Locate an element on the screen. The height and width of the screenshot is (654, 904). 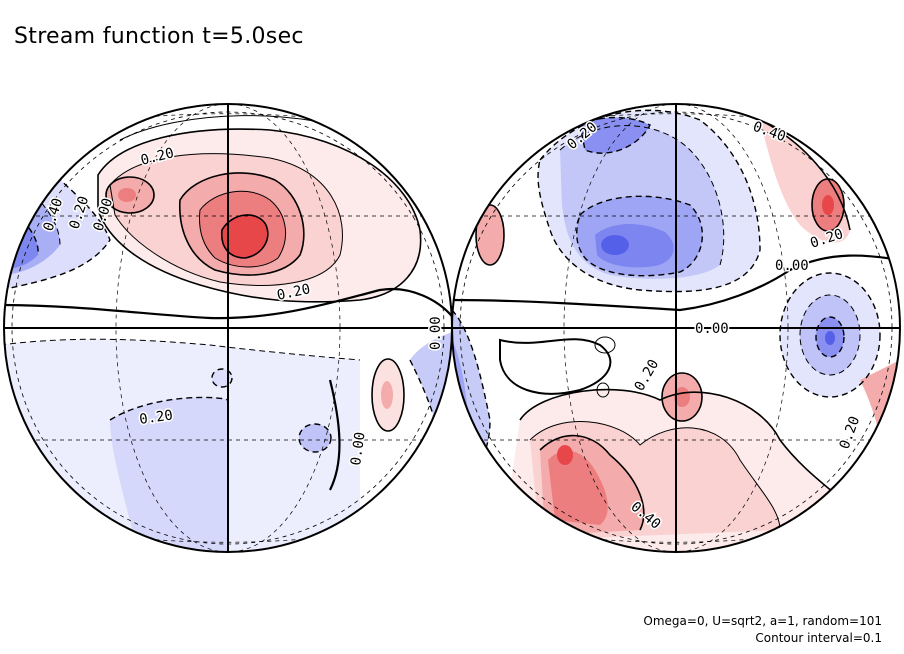
left-negative-region-sw is located at coordinates (169, 474).